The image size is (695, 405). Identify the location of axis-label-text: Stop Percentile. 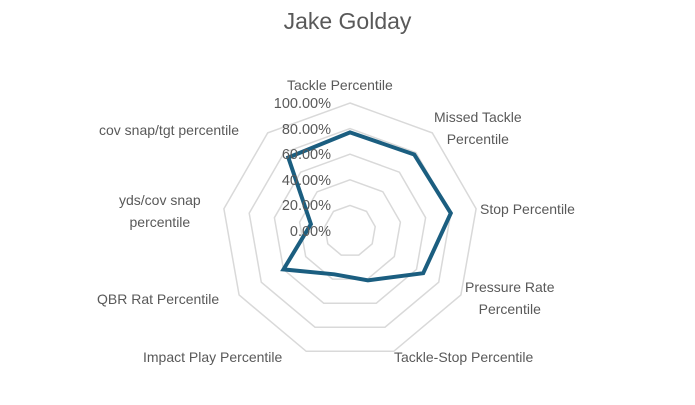
(527, 209).